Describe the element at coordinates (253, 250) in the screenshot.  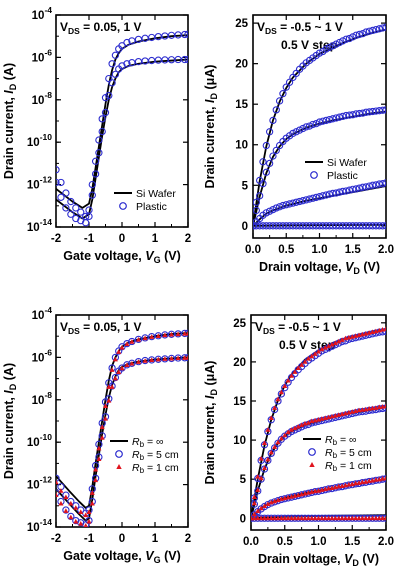
I see `x-tick-label: 0.0` at that location.